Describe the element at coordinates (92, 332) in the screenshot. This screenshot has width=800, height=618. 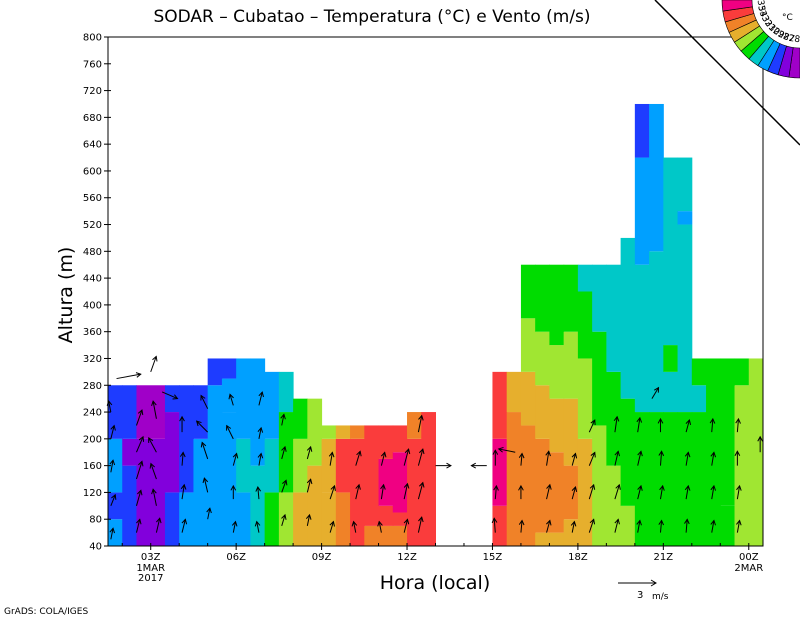
I see `y-tick-label: 360` at that location.